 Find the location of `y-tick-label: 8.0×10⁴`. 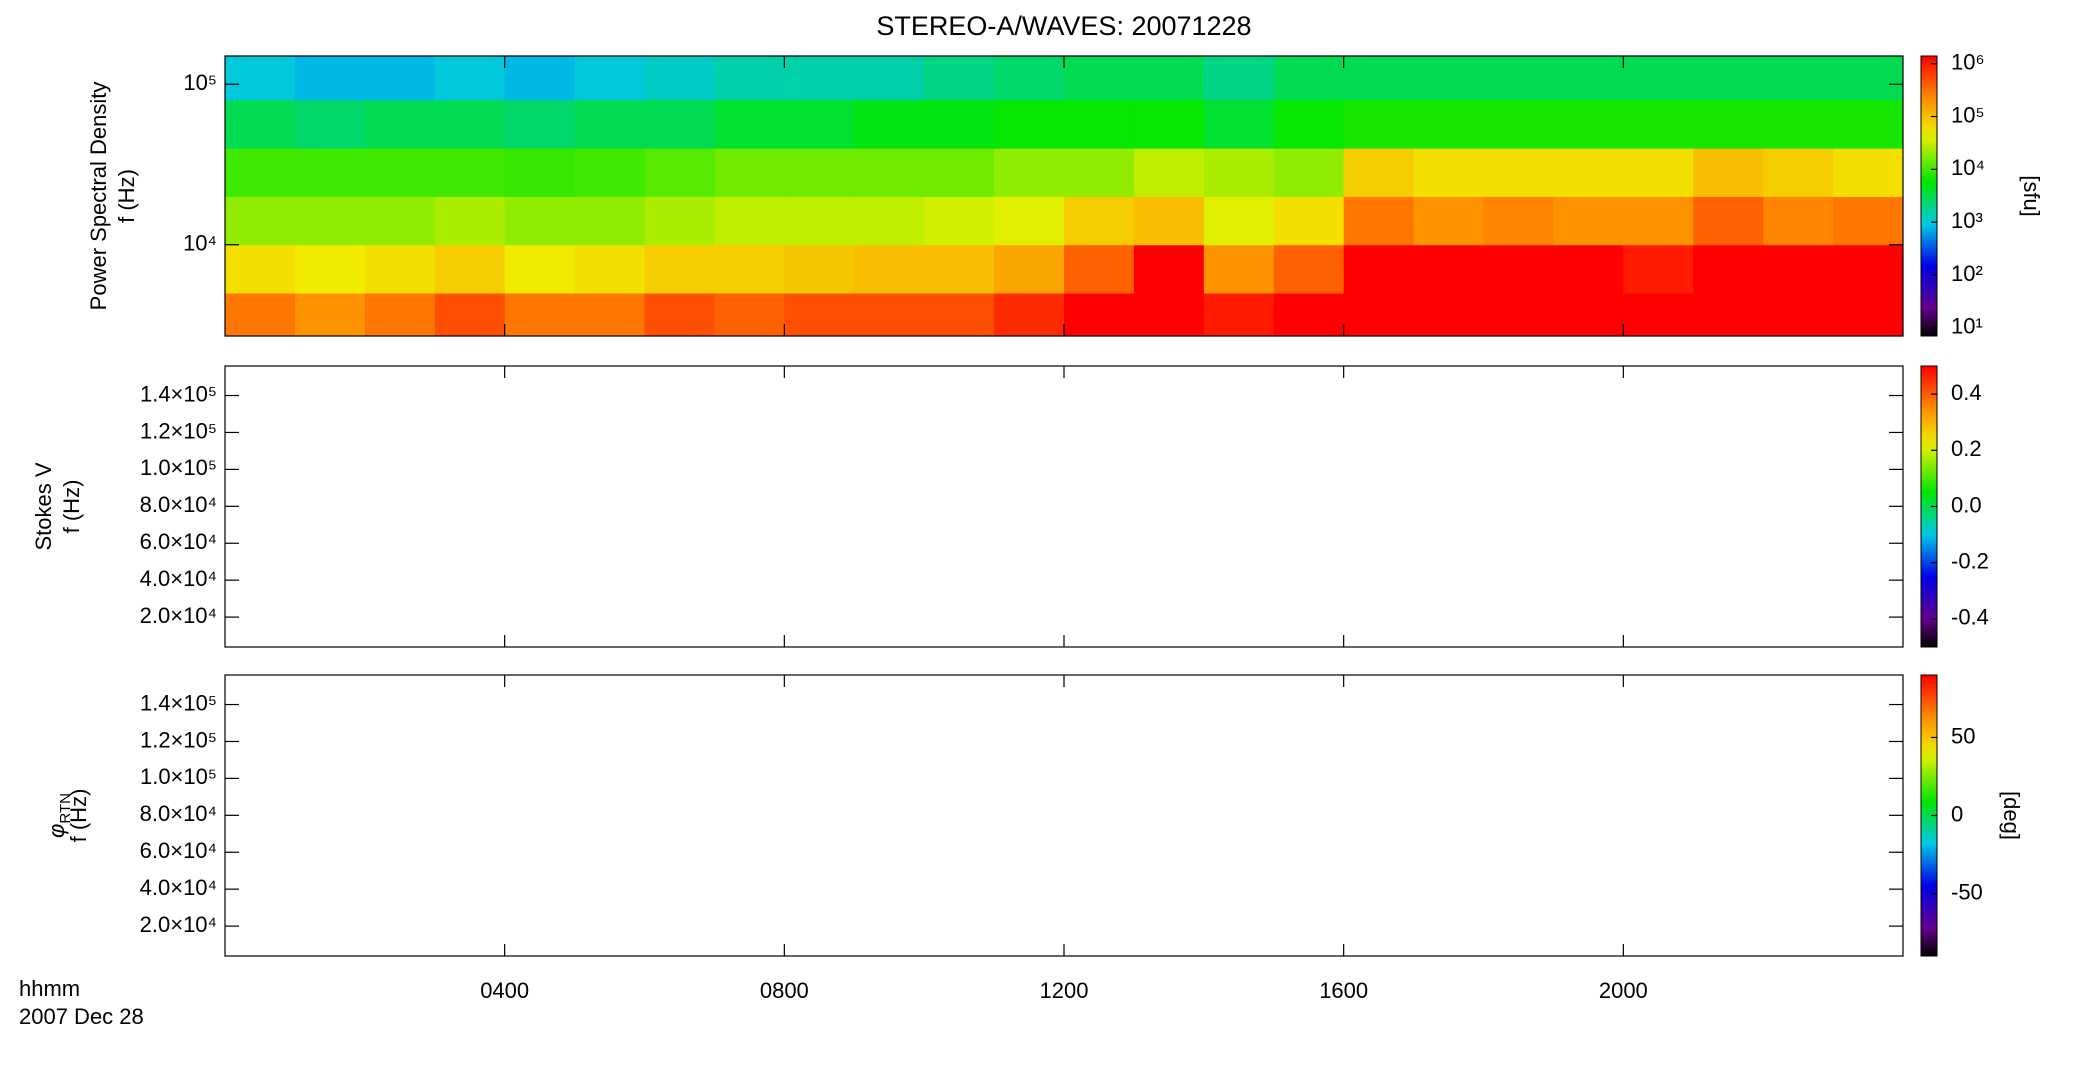

y-tick-label: 8.0×10⁴ is located at coordinates (178, 504).